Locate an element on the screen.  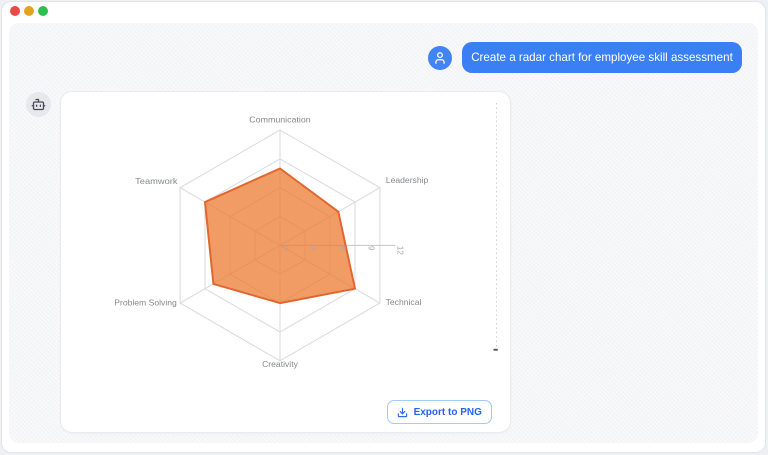
svg-text: Communication is located at coordinates (280, 120).